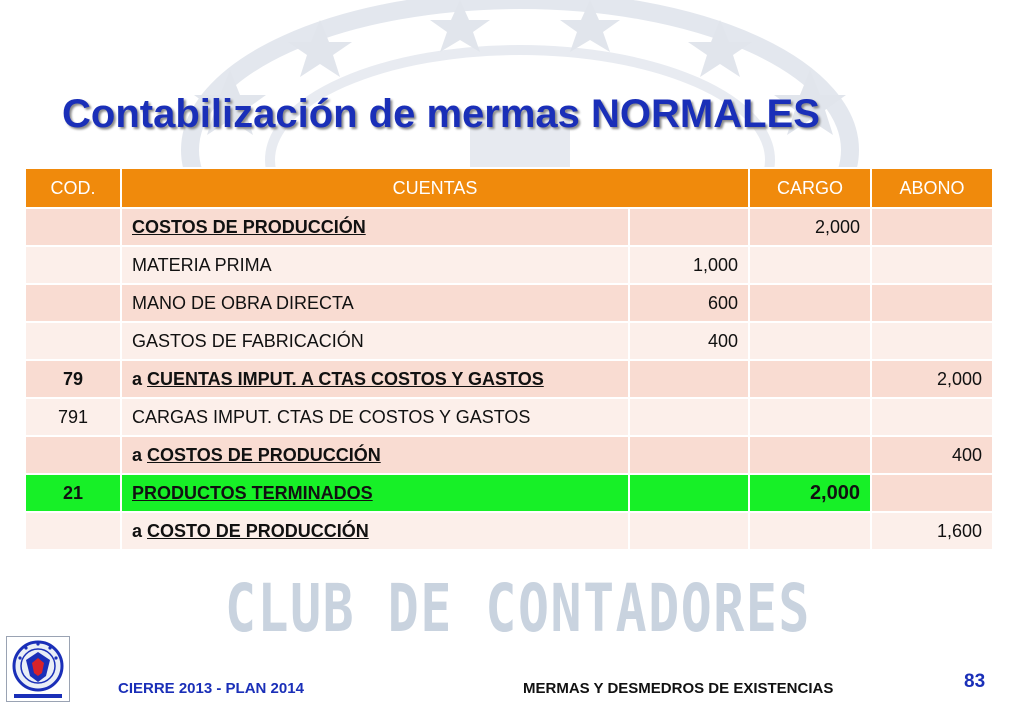 Image resolution: width=1024 pixels, height=709 pixels. Describe the element at coordinates (375, 265) in the screenshot. I see `cell-account: MATERIA PRIMA` at that location.